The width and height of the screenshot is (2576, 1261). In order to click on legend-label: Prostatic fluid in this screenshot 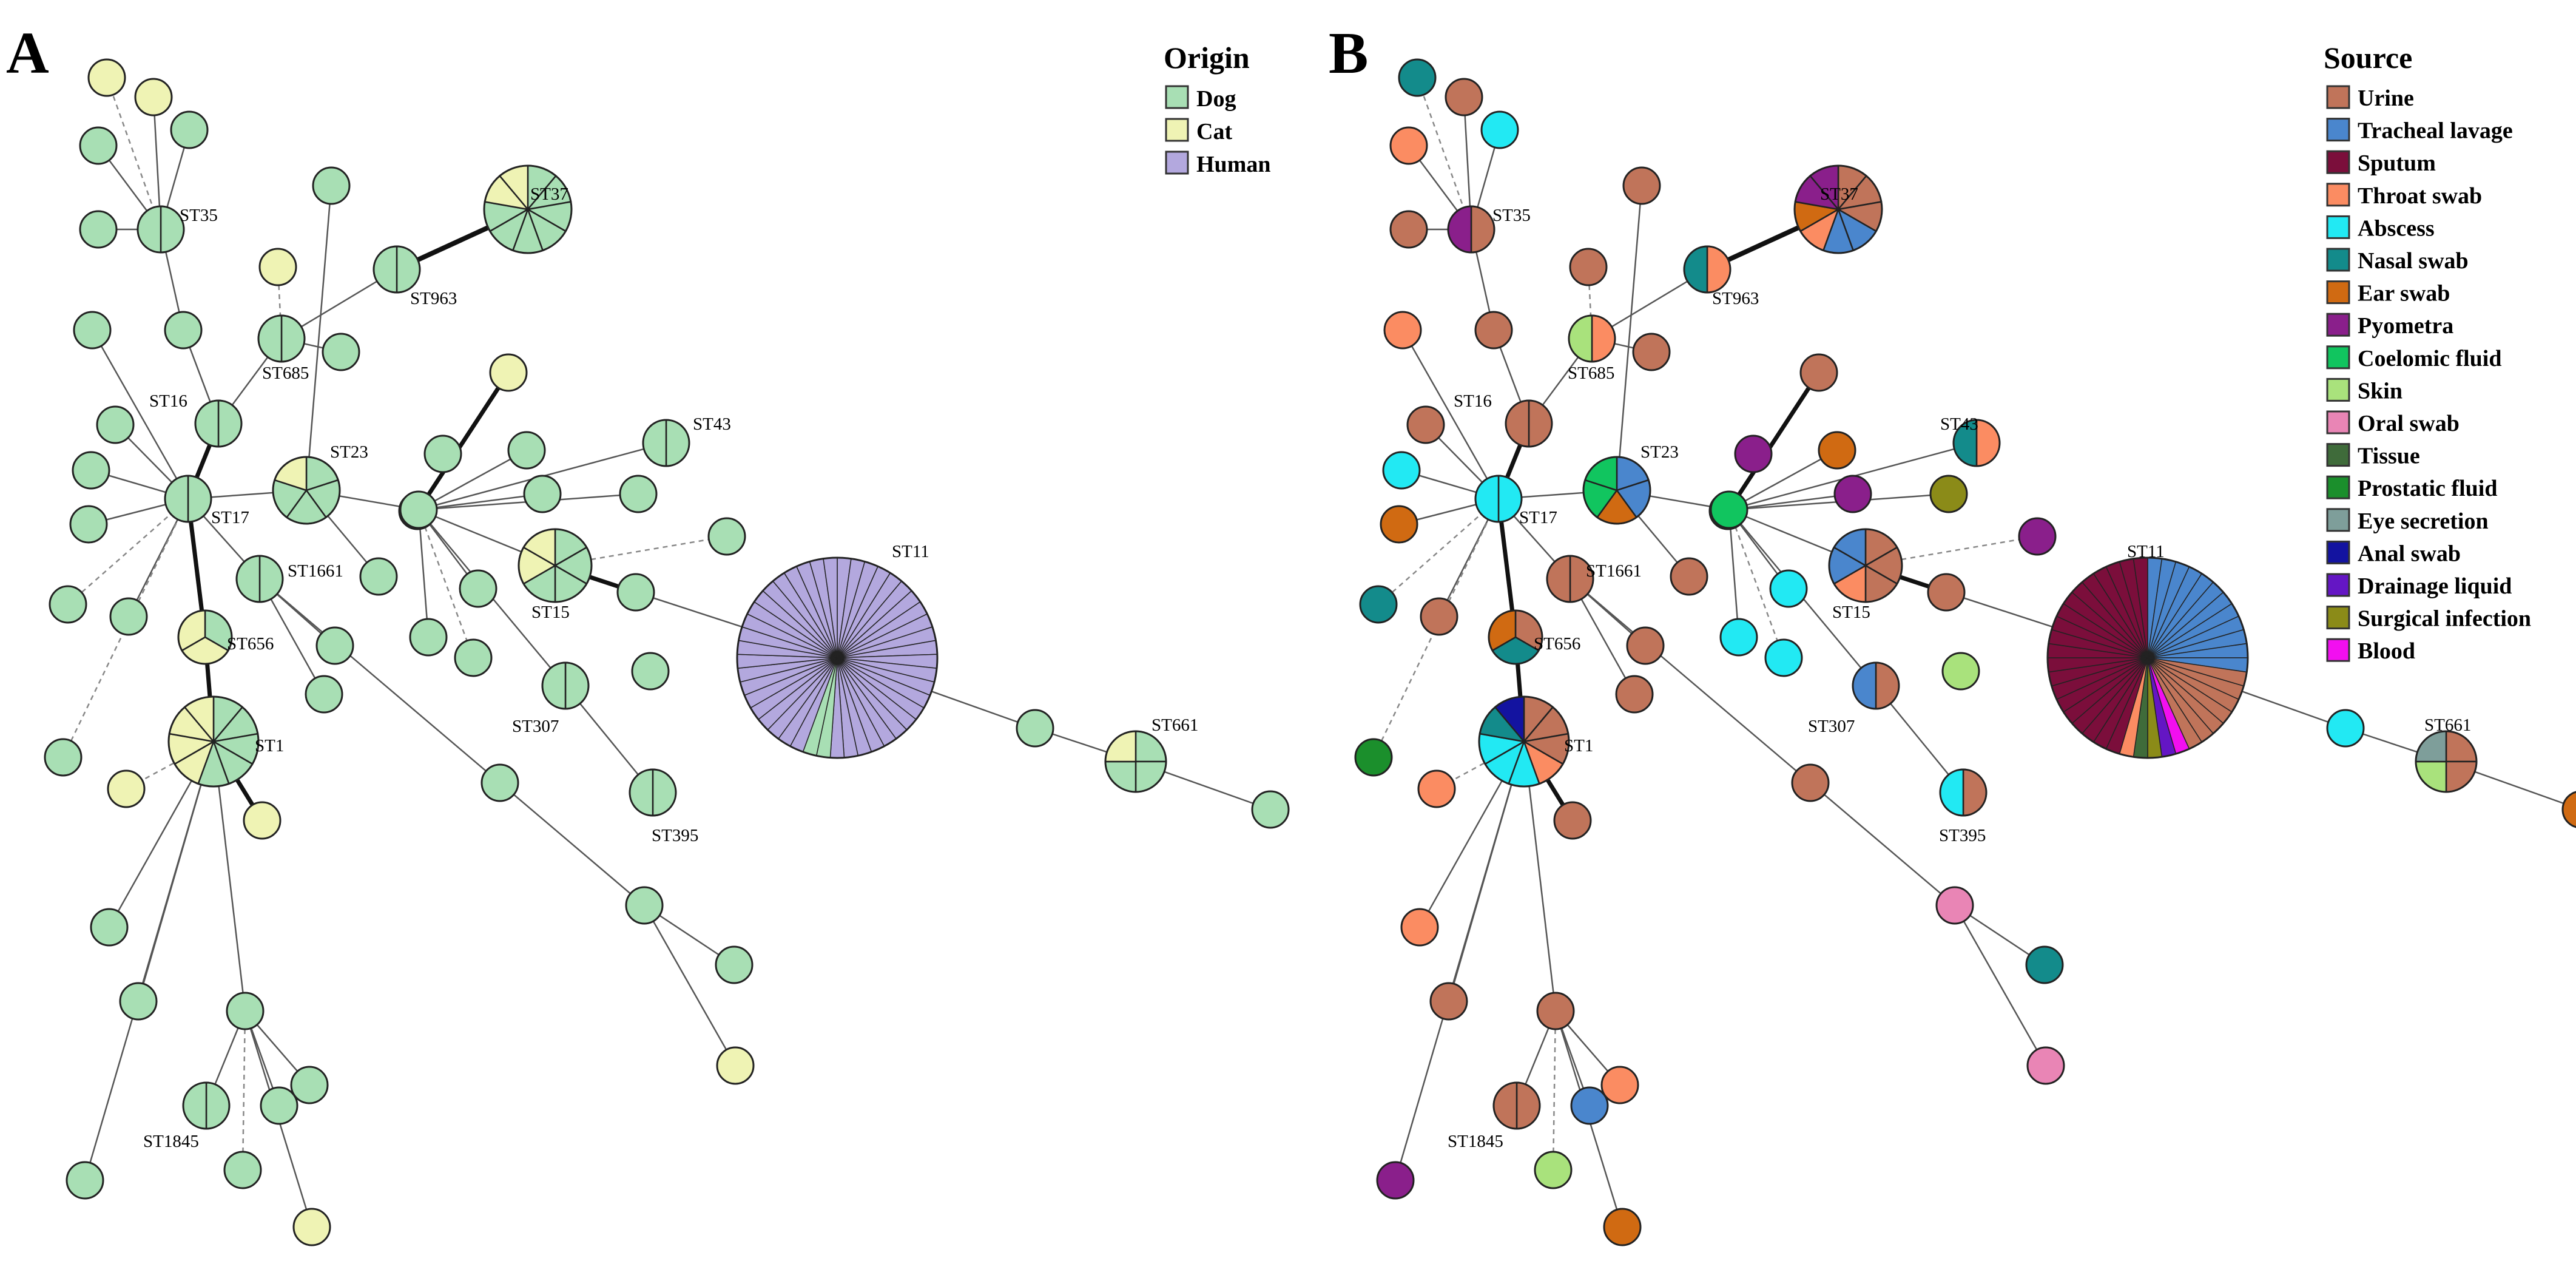, I will do `click(2427, 488)`.